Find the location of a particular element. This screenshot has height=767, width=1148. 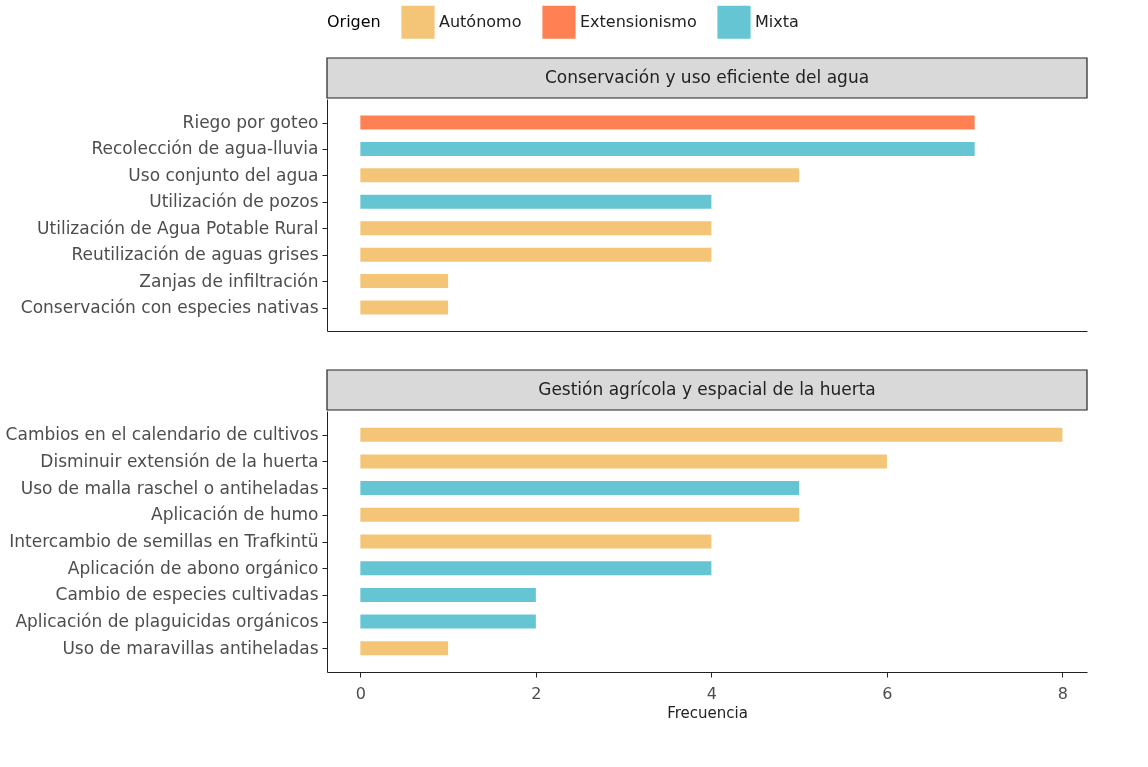

x-tick-label: 6 is located at coordinates (887, 693).